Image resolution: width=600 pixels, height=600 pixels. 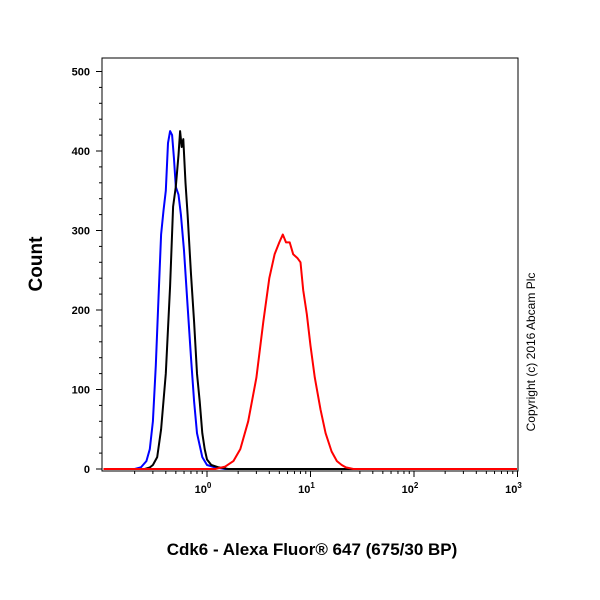 What do you see at coordinates (328, 483) in the screenshot?
I see `x-axis: 10⁰ 10¹ 10² 10³` at bounding box center [328, 483].